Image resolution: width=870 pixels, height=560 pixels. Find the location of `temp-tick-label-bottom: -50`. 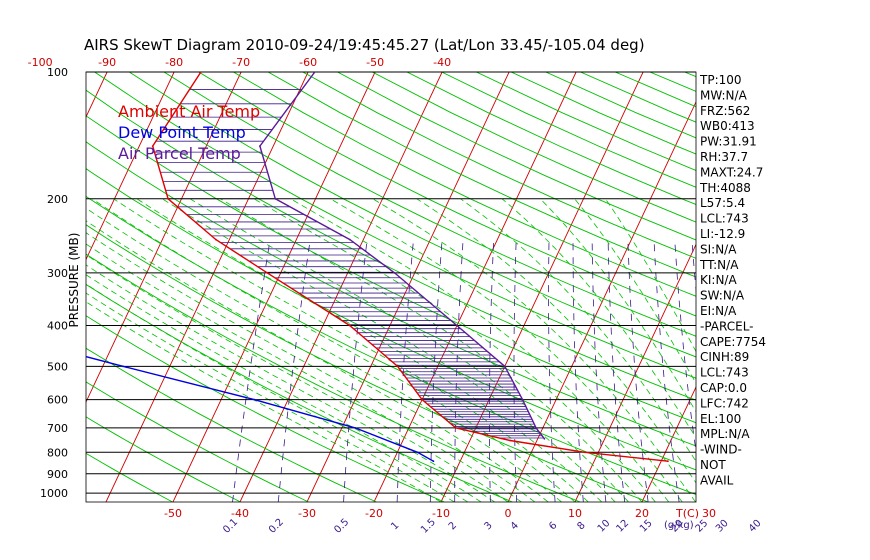

temp-tick-label-bottom: -50 is located at coordinates (173, 513).